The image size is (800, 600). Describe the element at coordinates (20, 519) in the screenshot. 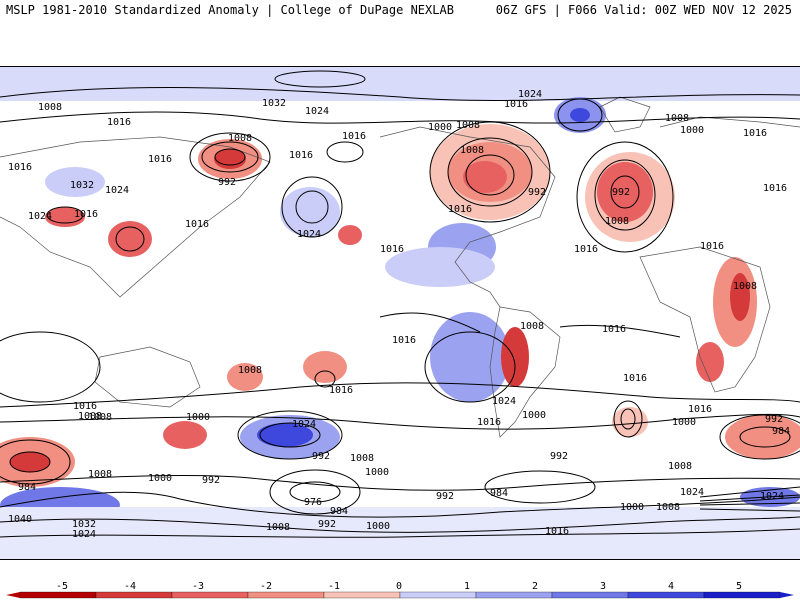

I see `isobar-label: 1040` at that location.